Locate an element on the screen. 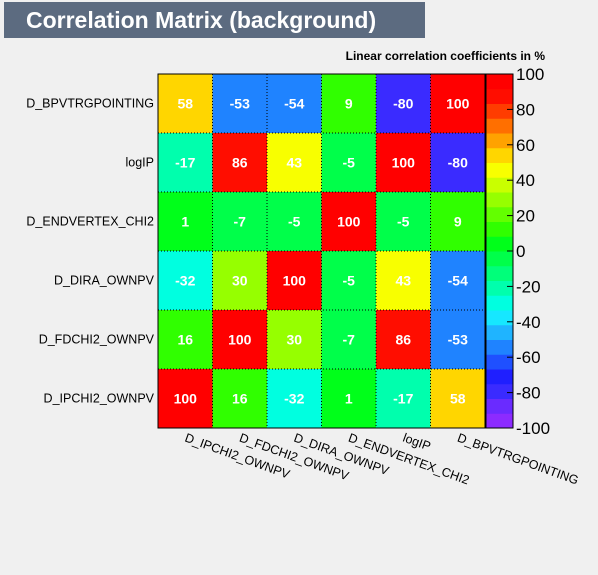  cell-value-label: -80 is located at coordinates (458, 163).